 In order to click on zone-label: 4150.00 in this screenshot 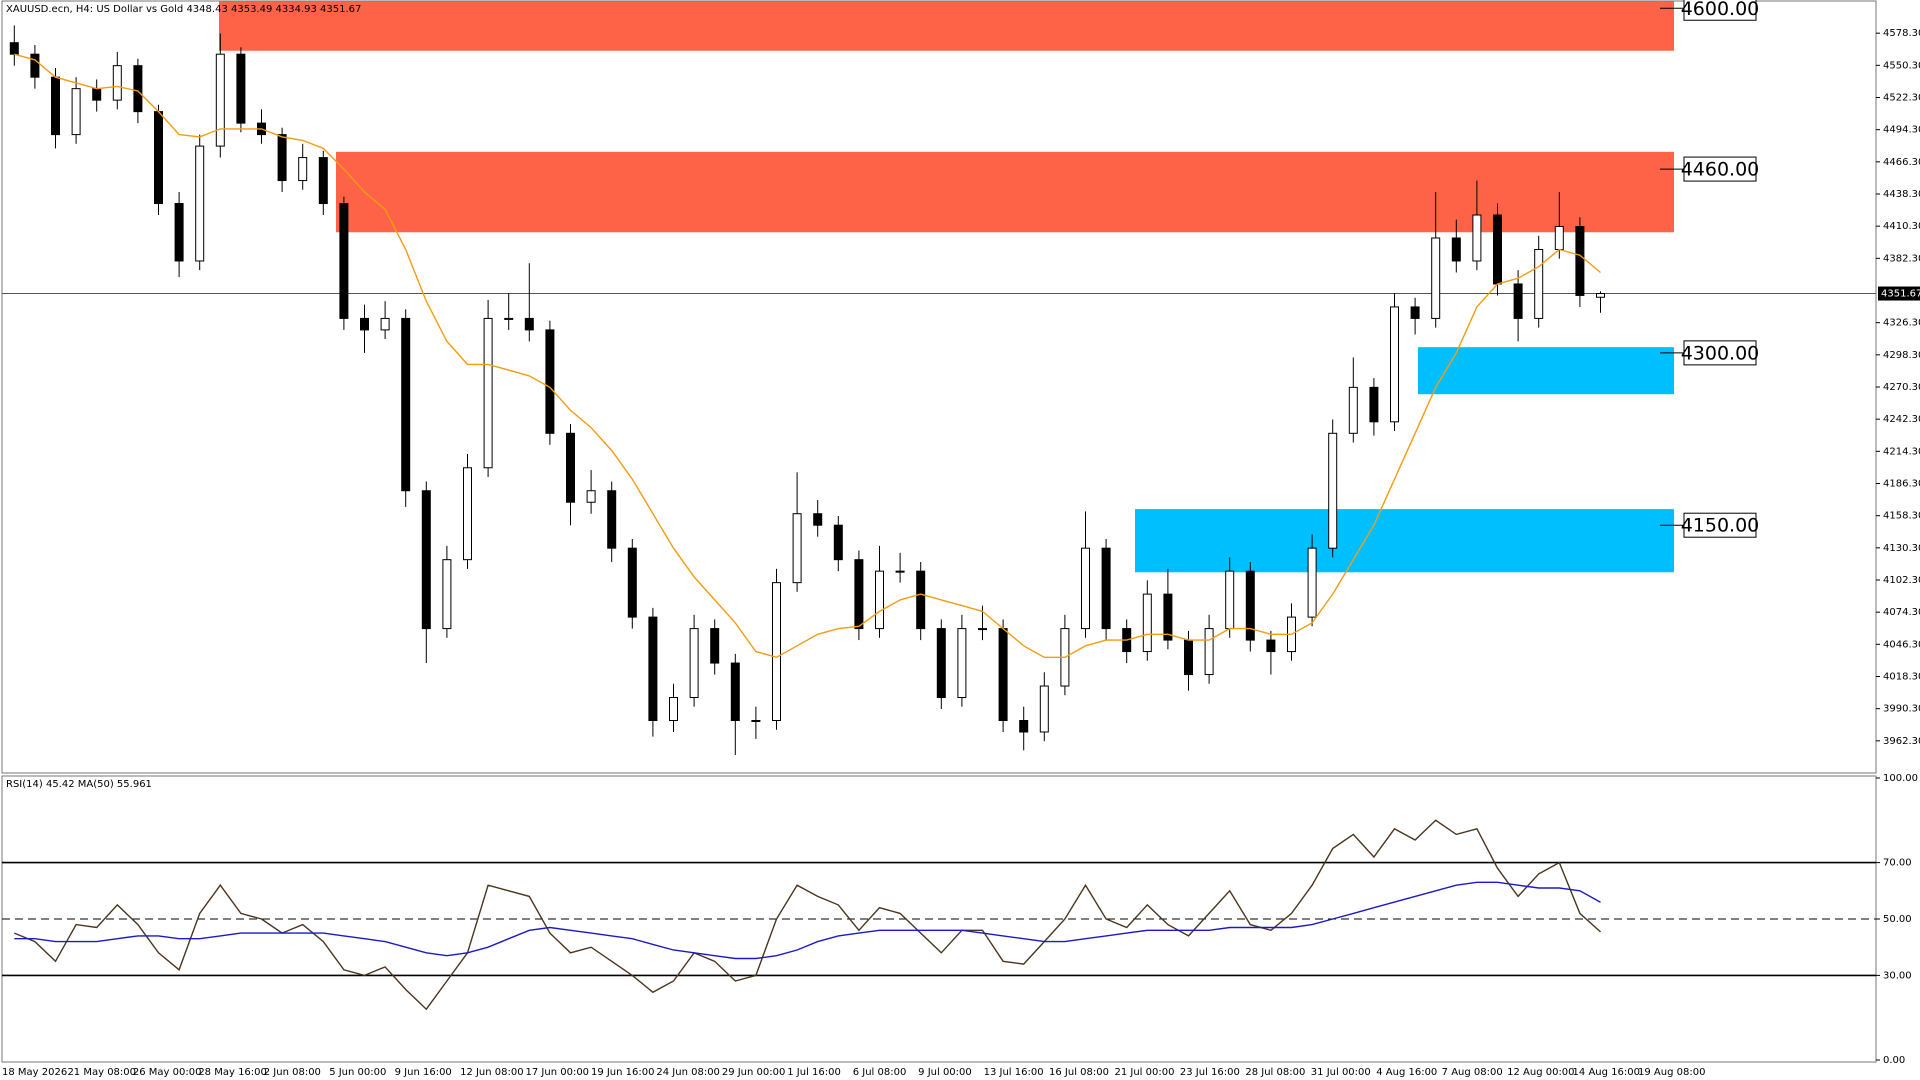, I will do `click(1720, 526)`.